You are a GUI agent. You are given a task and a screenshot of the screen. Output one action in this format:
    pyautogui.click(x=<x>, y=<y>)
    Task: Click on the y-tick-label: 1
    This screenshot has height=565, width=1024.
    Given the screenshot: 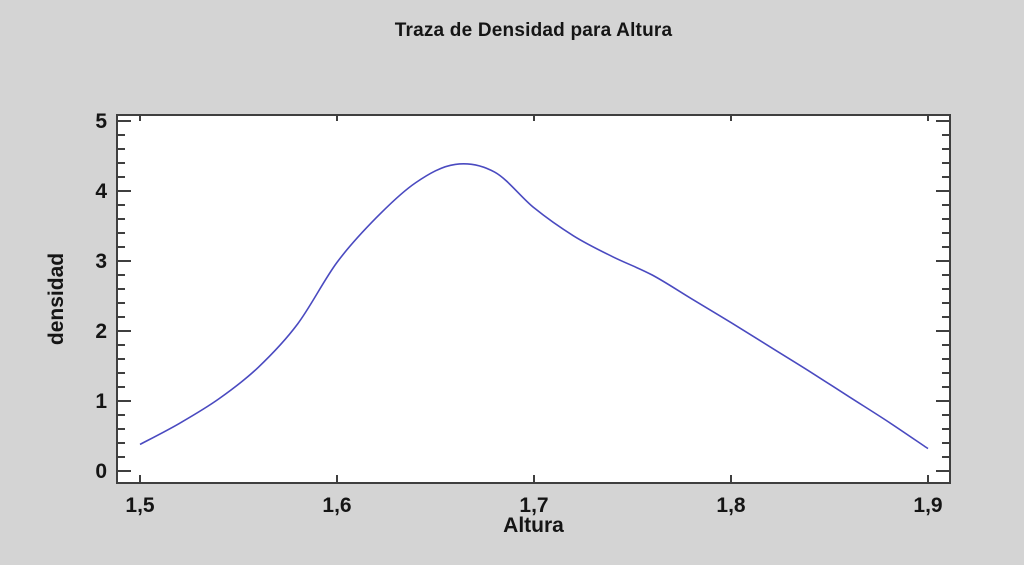 What is the action you would take?
    pyautogui.click(x=101, y=401)
    